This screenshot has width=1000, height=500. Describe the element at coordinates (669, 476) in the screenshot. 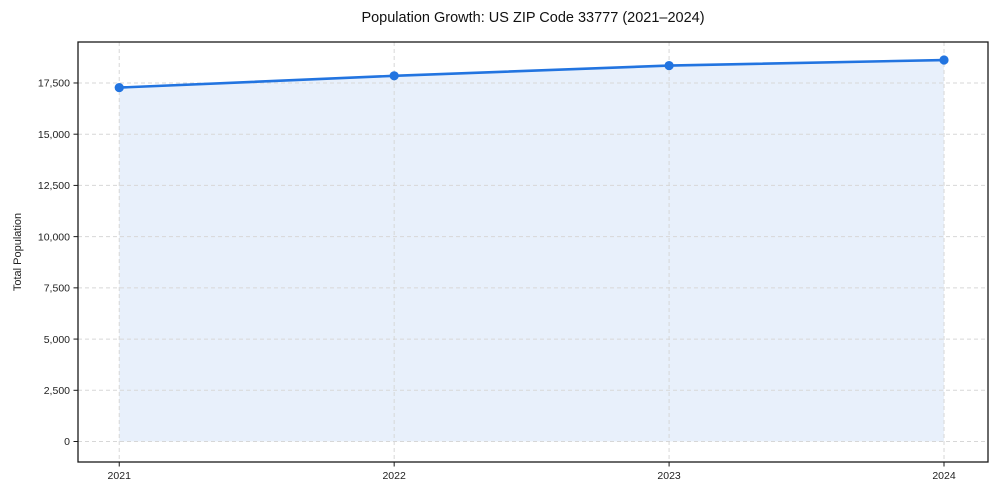

I see `x-tick-label: 2023` at that location.